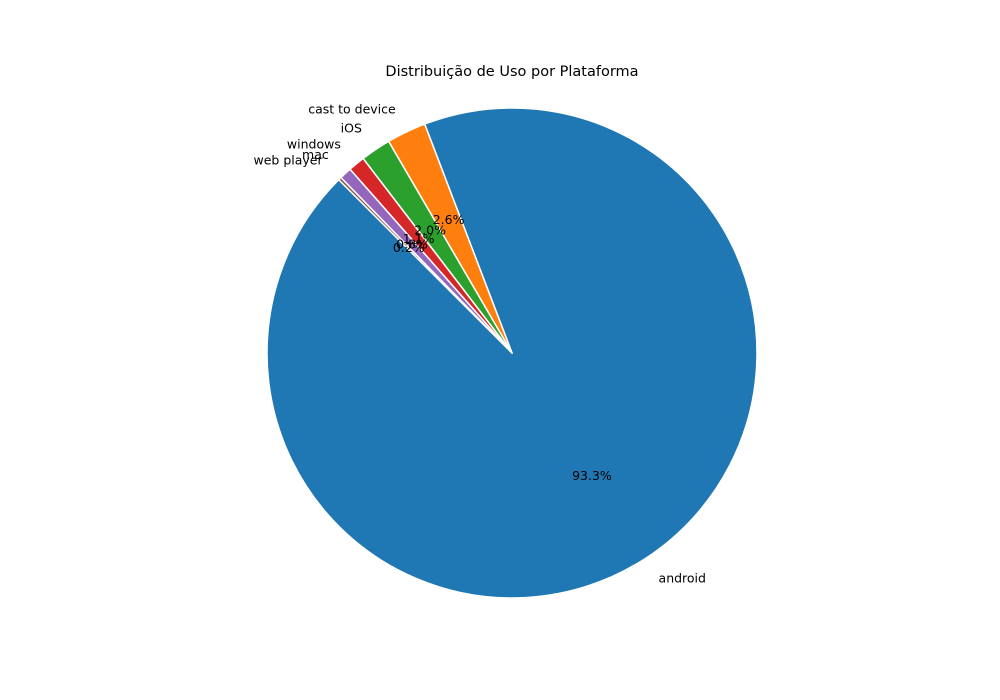 Image resolution: width=1000 pixels, height=700 pixels. Describe the element at coordinates (315, 154) in the screenshot. I see `slice-label-mac: mac` at that location.